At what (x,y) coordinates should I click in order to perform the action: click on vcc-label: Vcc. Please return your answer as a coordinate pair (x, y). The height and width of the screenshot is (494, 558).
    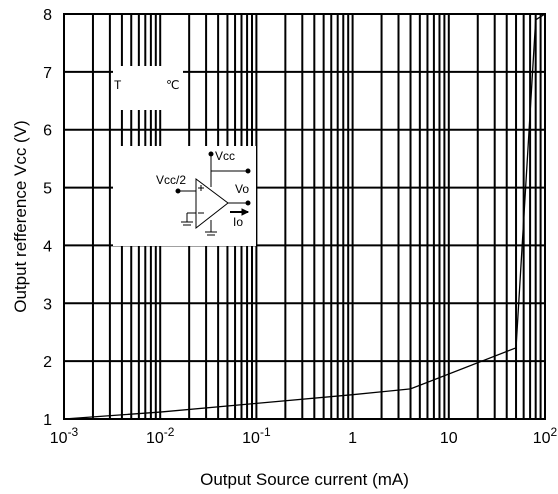
    Looking at the image, I should click on (225, 156).